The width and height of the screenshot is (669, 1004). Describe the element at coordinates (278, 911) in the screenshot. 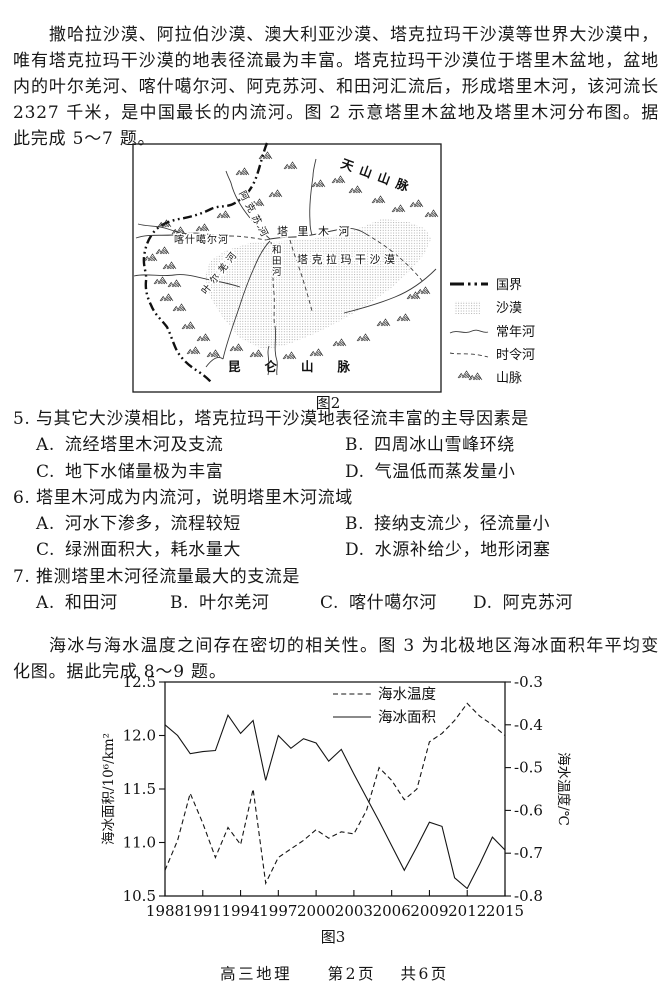

I see `x-axis-tick-label: 1997` at that location.